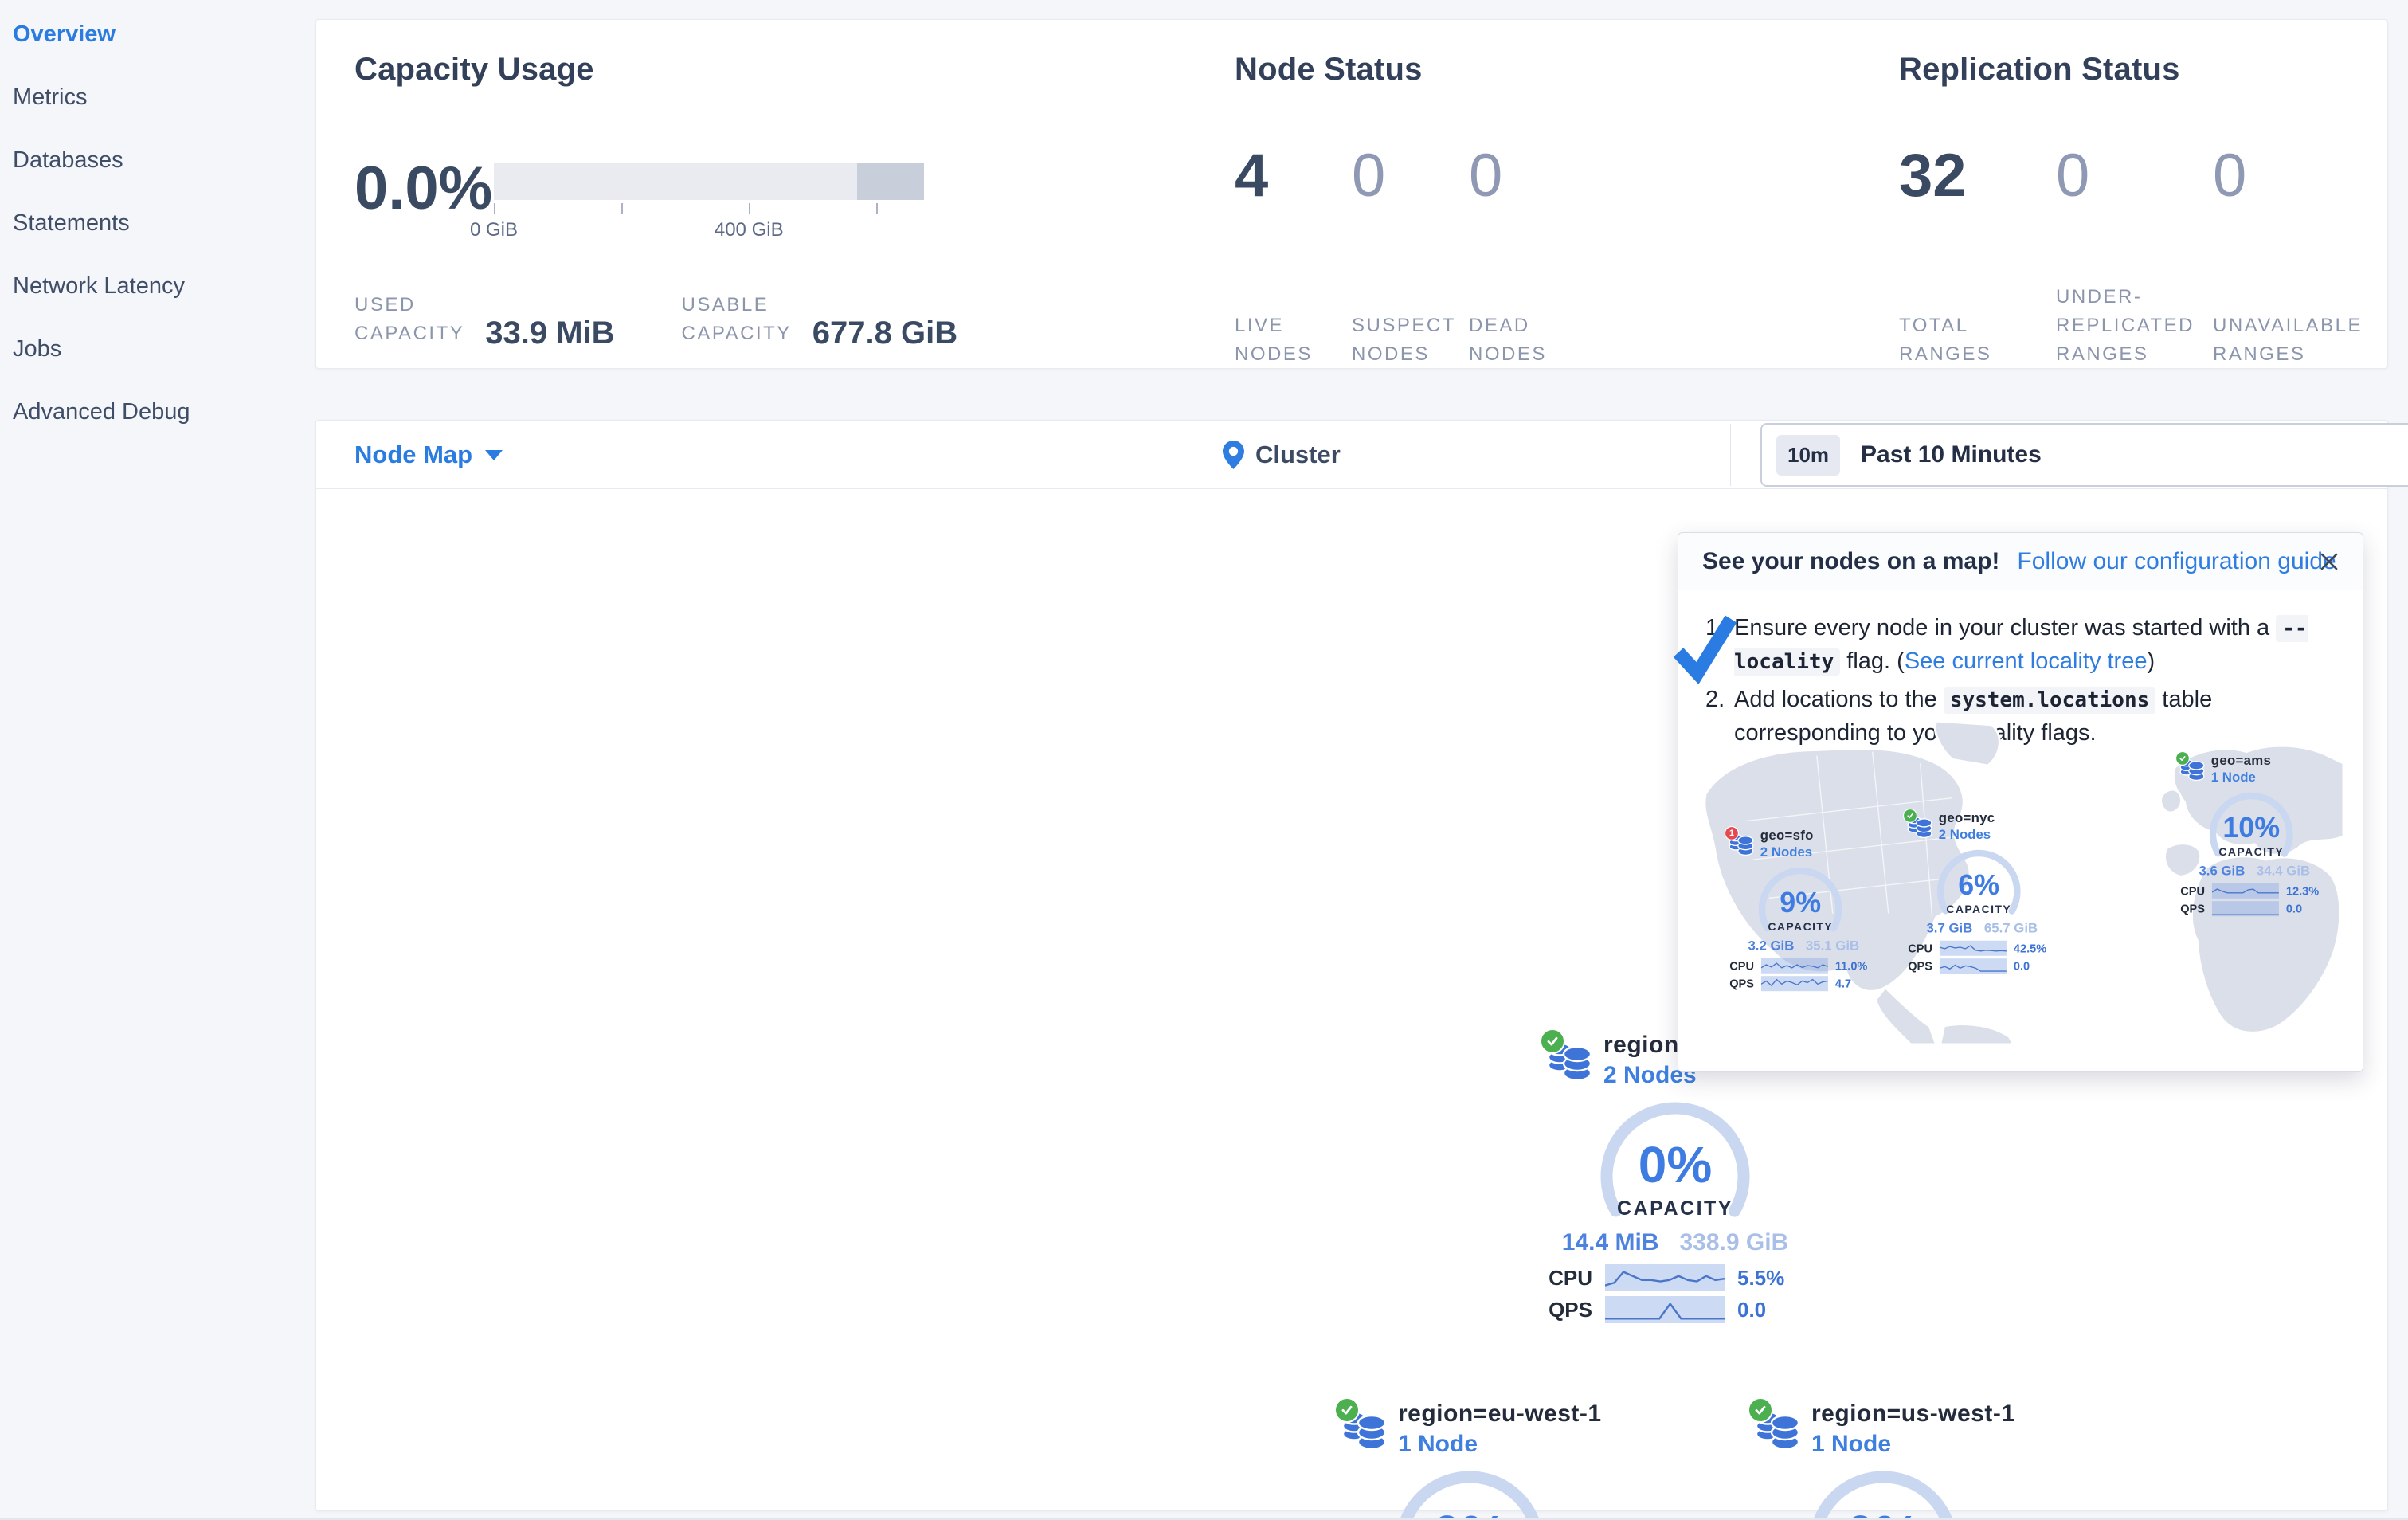  Describe the element at coordinates (1978, 257) in the screenshot. I see `summary-stat: 32 TOTAL RANGES` at that location.